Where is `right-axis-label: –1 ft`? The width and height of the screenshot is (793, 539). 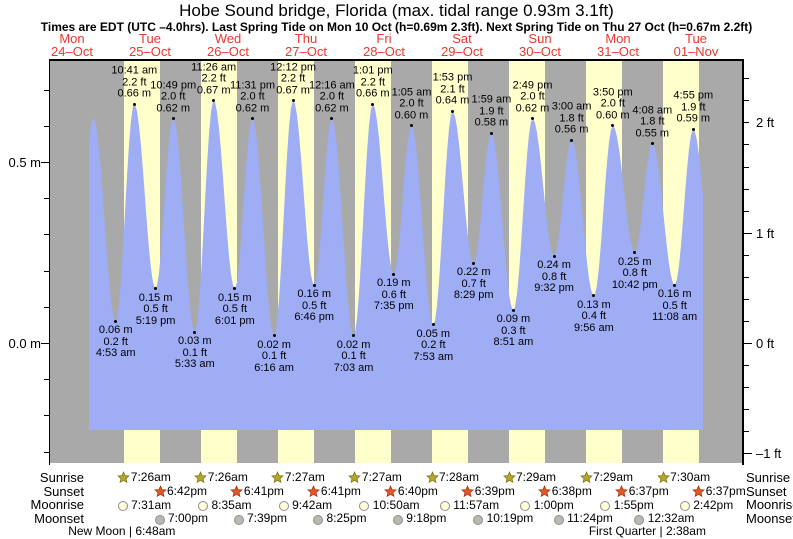 right-axis-label: –1 ft is located at coordinates (769, 454).